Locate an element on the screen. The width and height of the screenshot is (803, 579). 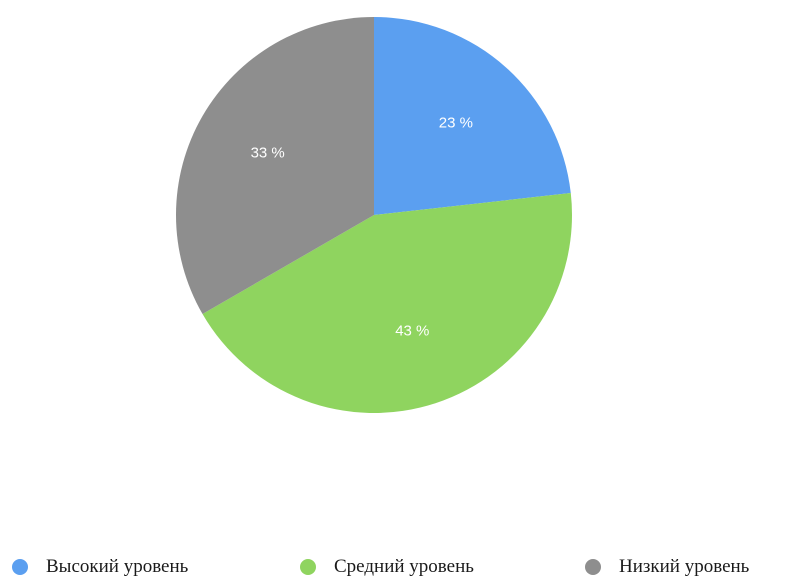
legend-item-high: Высокий уровень is located at coordinates (100, 567).